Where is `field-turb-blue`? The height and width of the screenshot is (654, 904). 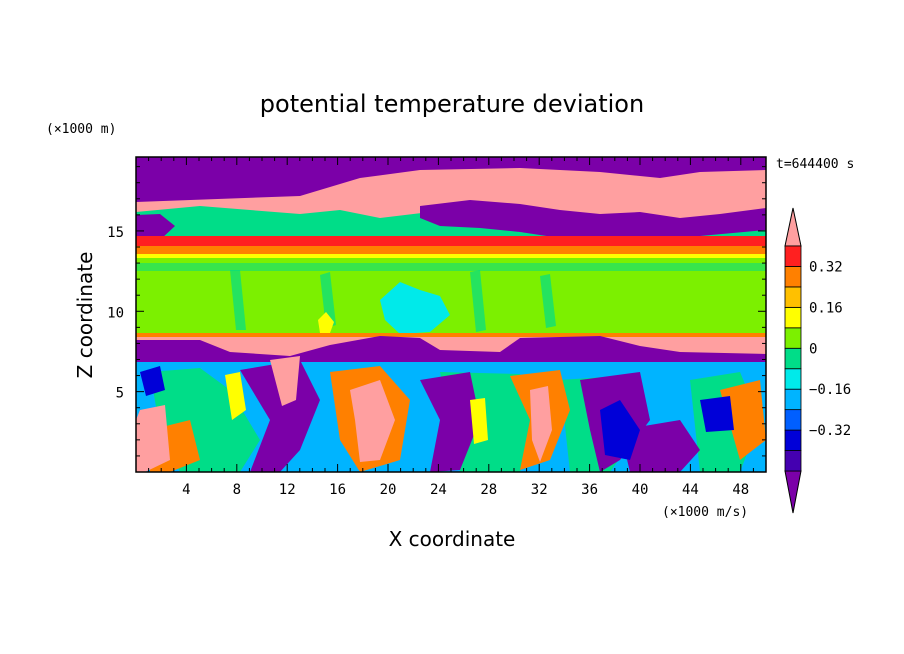 field-turb-blue is located at coordinates (437, 413).